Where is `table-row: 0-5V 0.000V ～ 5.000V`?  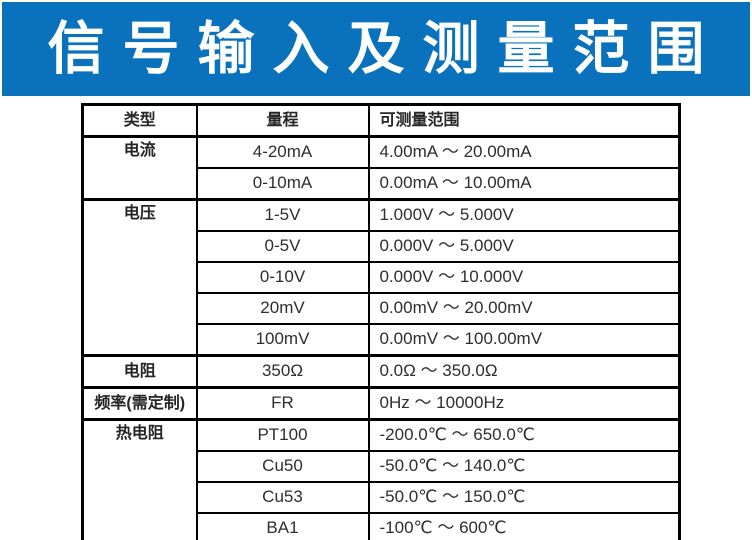
table-row: 0-5V 0.000V ～ 5.000V is located at coordinates (382, 246).